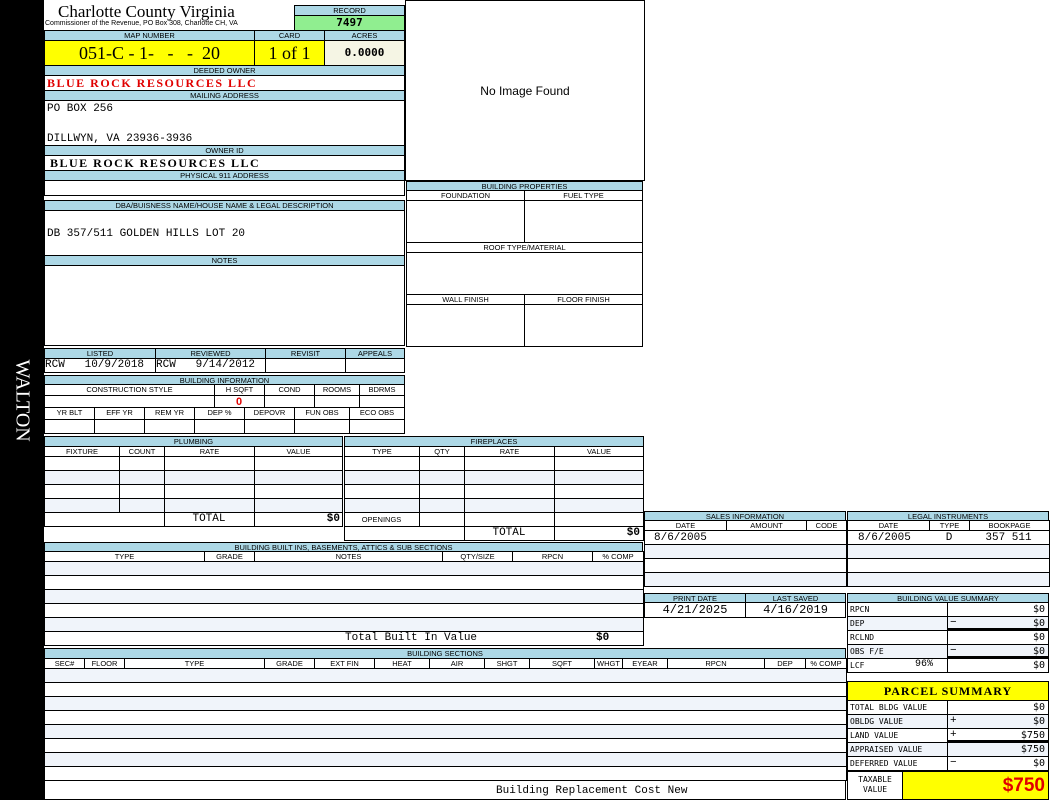 The height and width of the screenshot is (800, 1050). What do you see at coordinates (524, 273) in the screenshot?
I see `roof-type-value` at bounding box center [524, 273].